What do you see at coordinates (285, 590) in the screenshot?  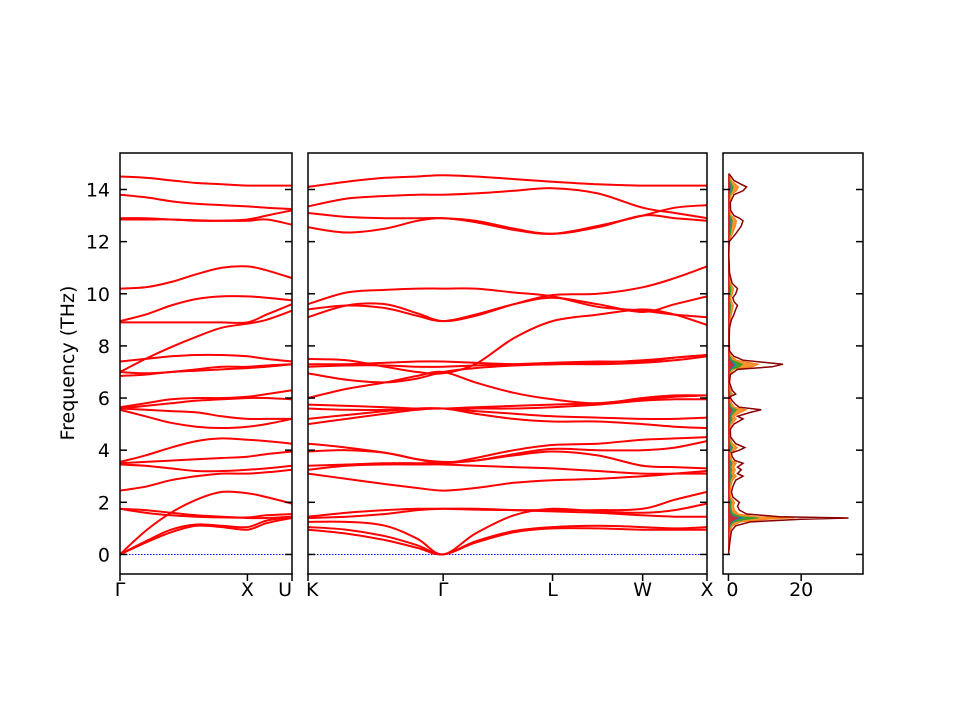 I see `x-tick-label: U` at bounding box center [285, 590].